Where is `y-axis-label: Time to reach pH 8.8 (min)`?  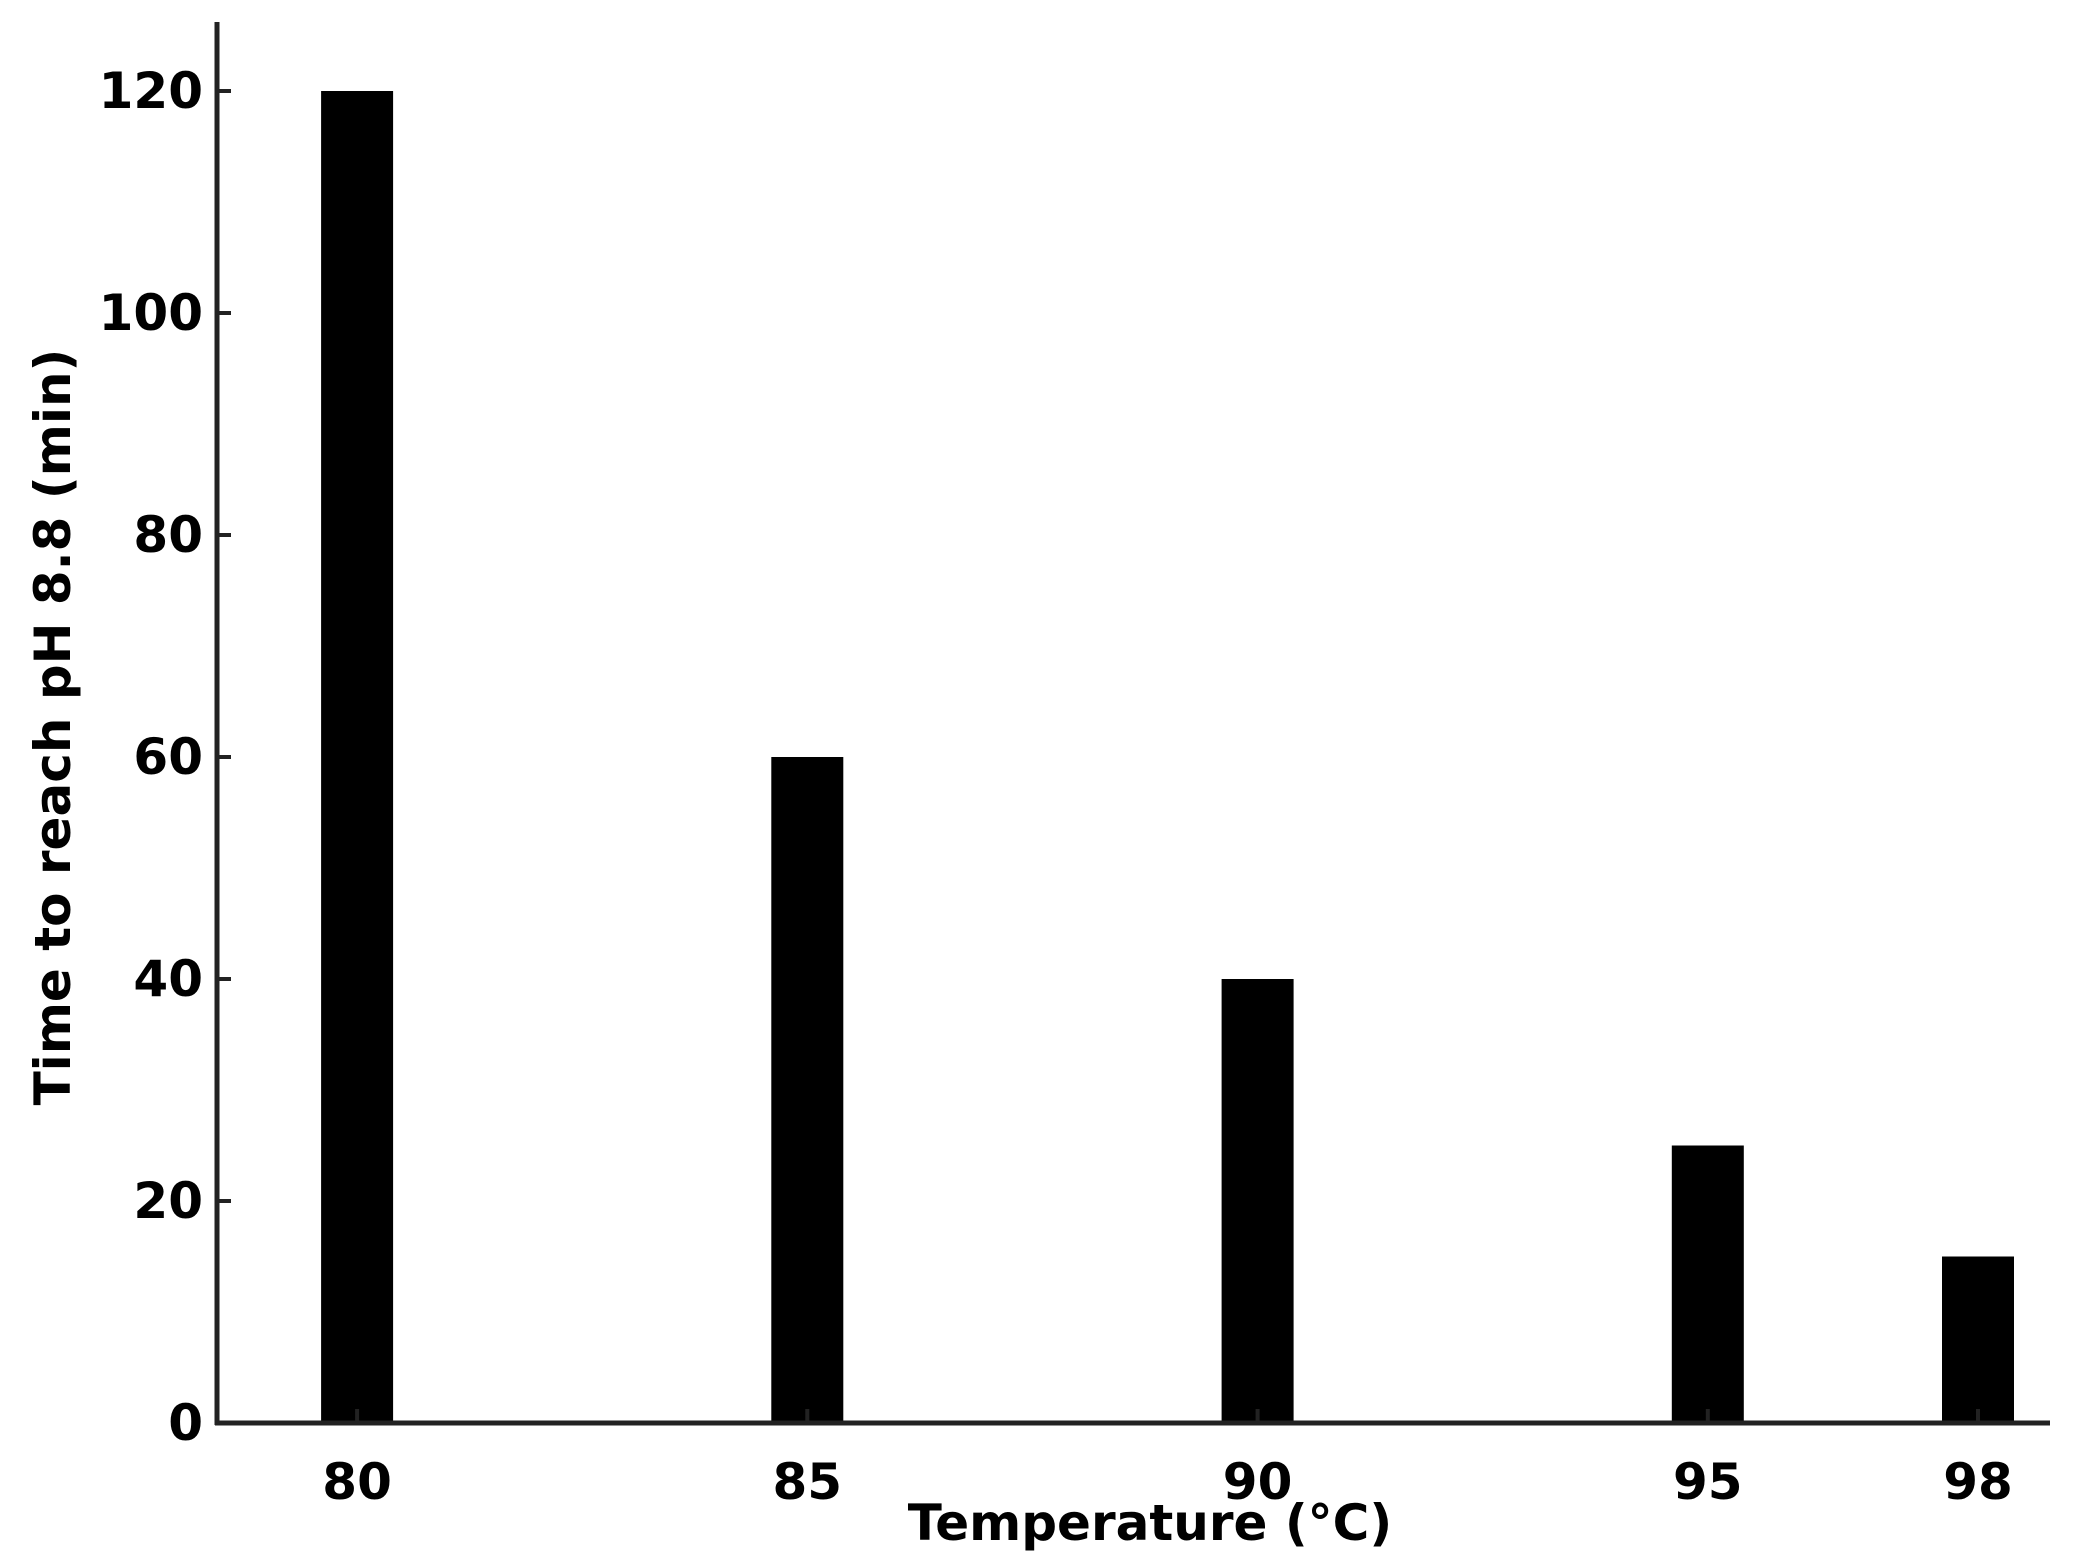 y-axis-label: Time to reach pH 8.8 (min) is located at coordinates (53, 727).